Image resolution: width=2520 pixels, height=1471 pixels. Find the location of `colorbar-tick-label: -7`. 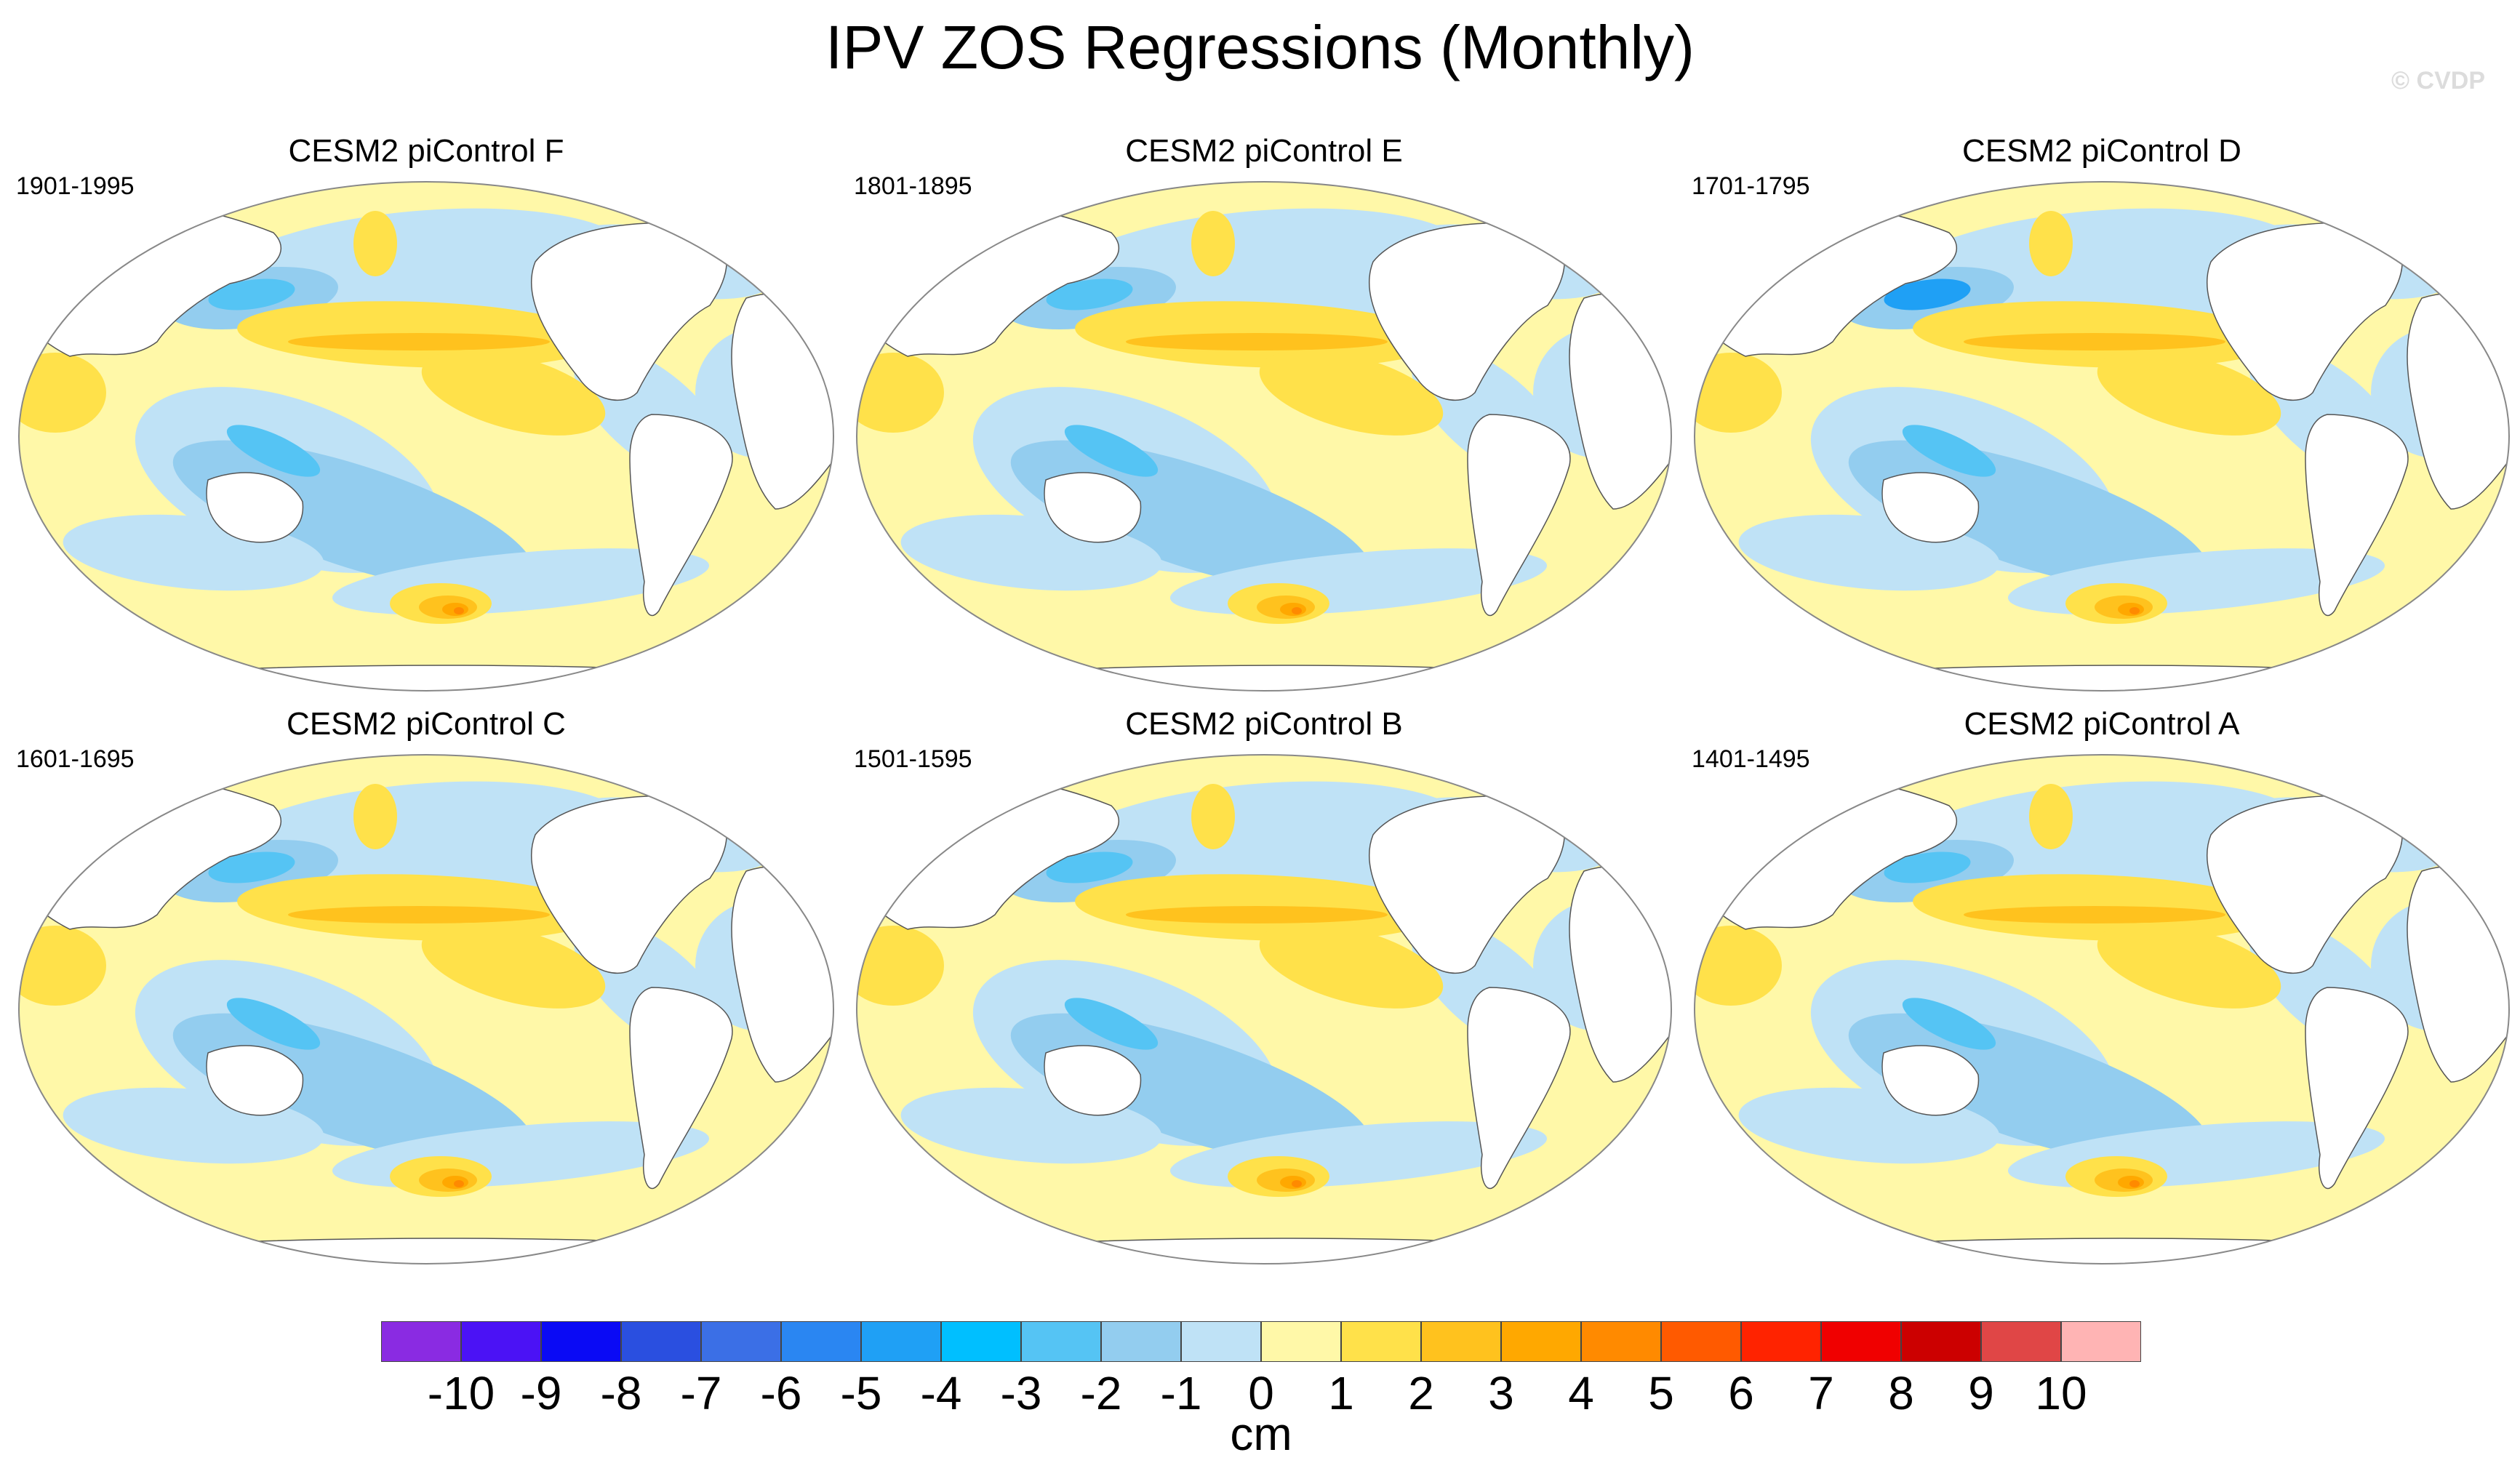

colorbar-tick-label: -7 is located at coordinates (701, 1393).